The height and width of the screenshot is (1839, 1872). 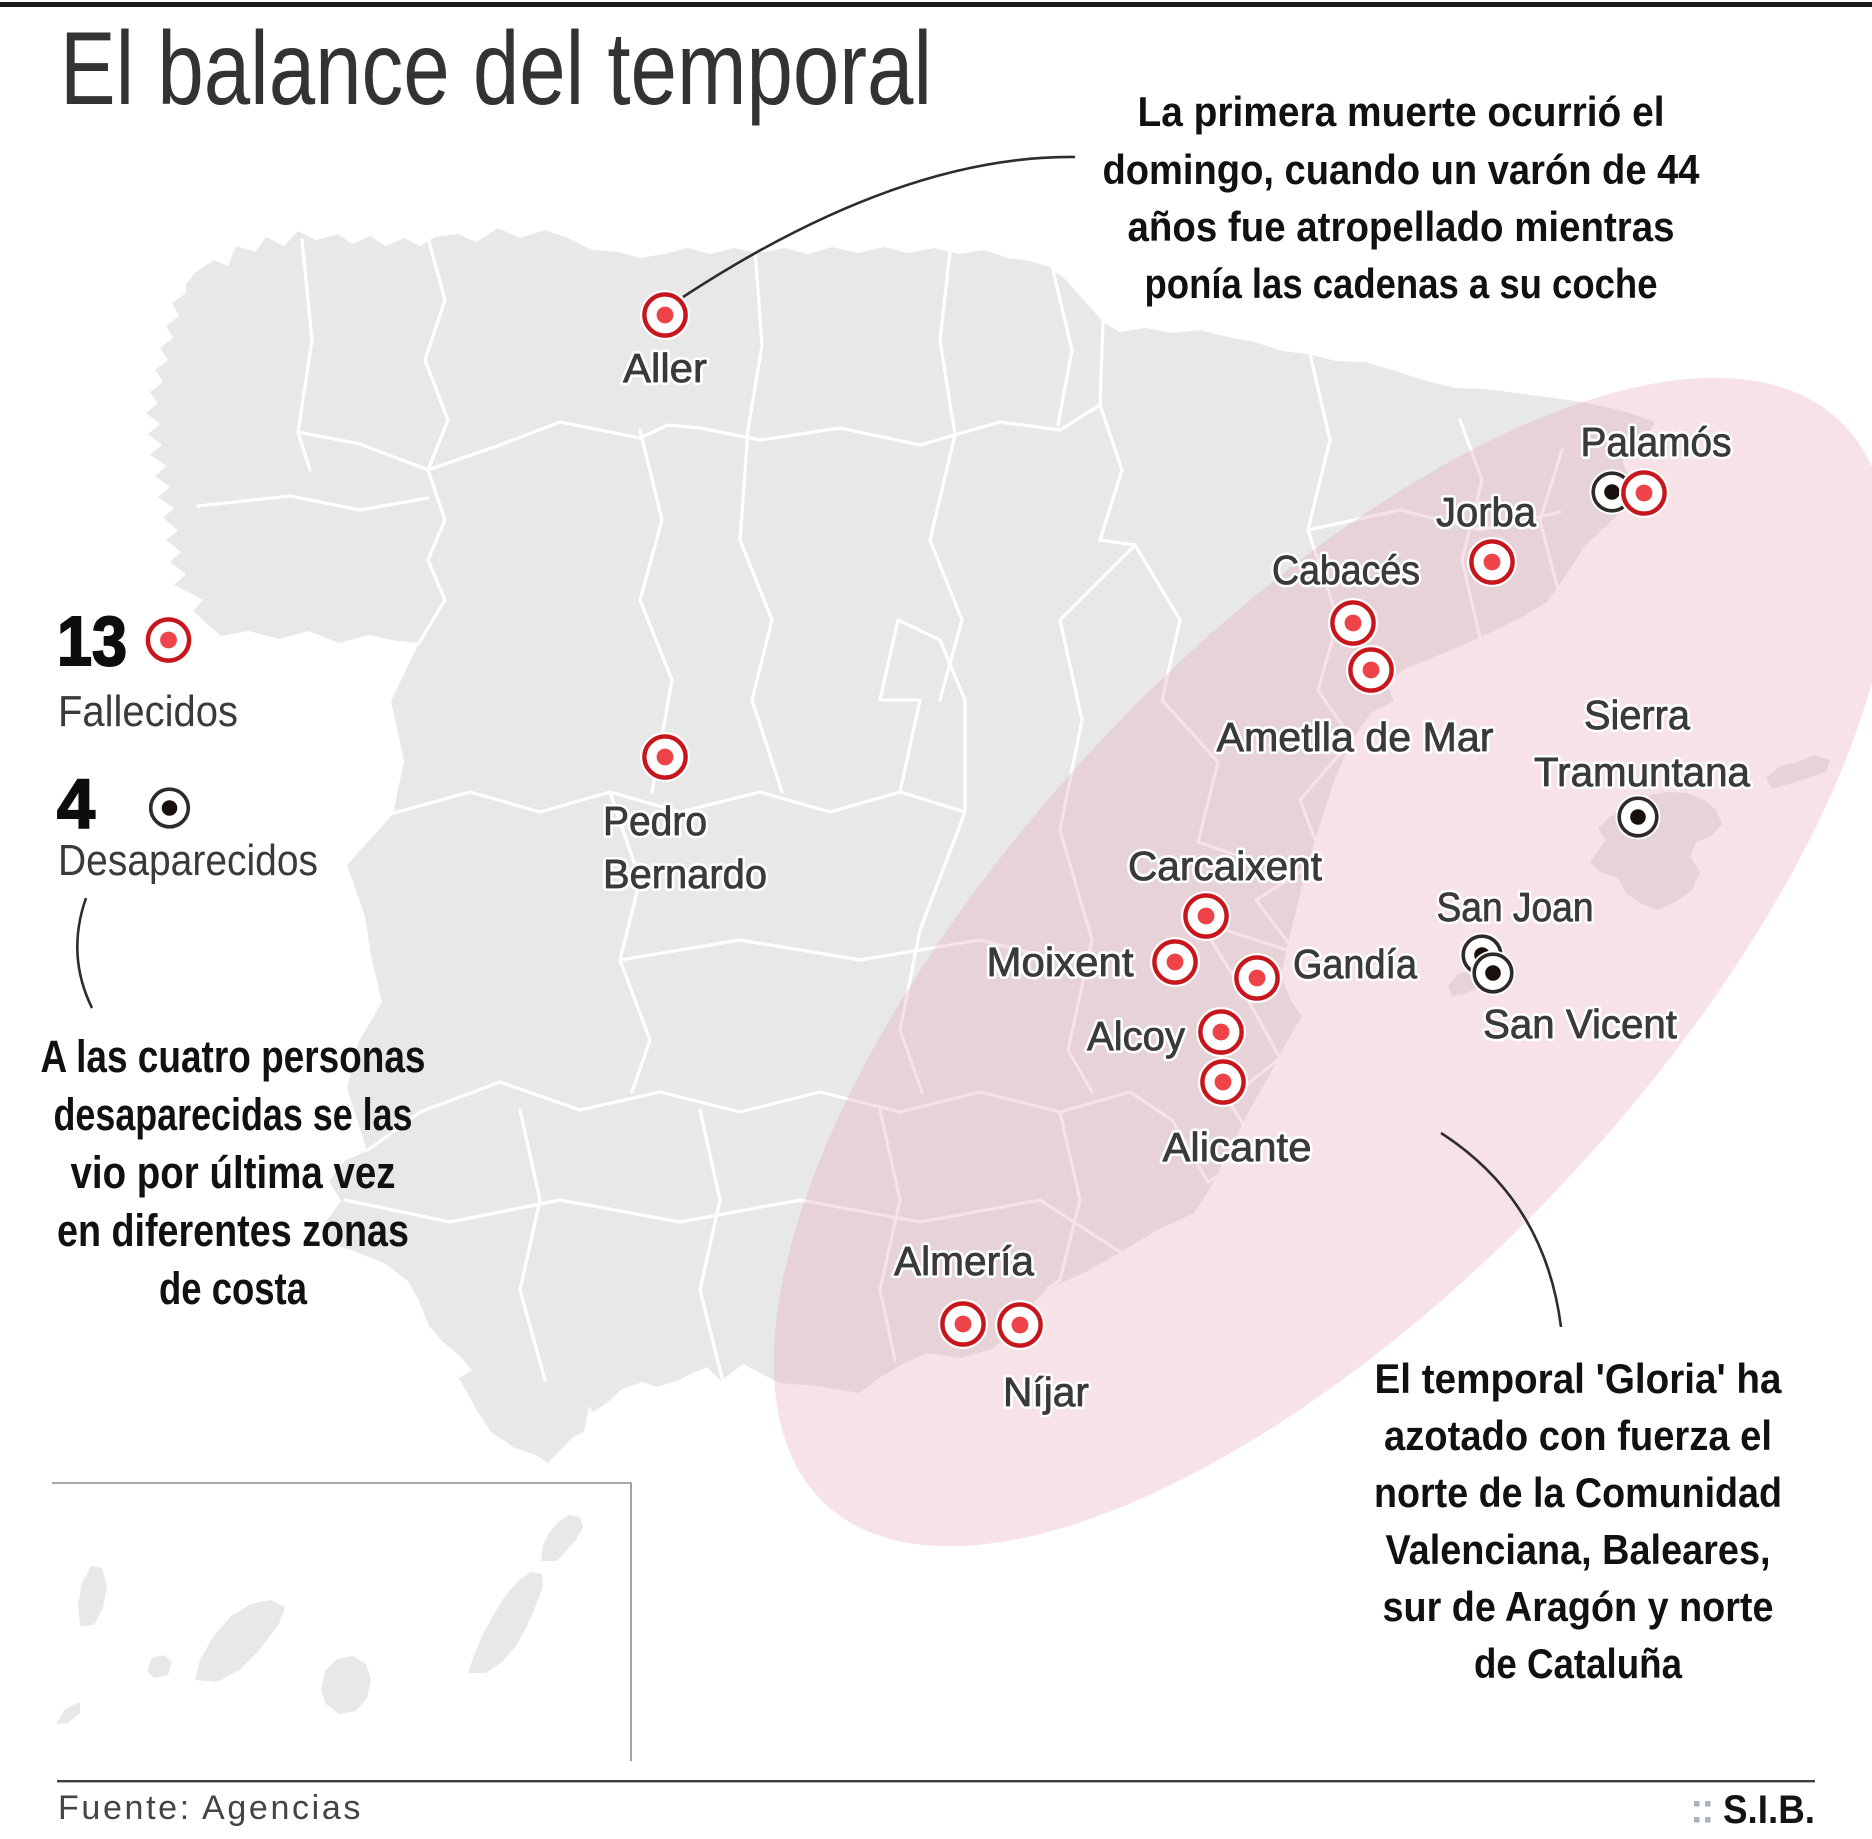 I want to click on svg-text: Gandía, so click(x=1355, y=964).